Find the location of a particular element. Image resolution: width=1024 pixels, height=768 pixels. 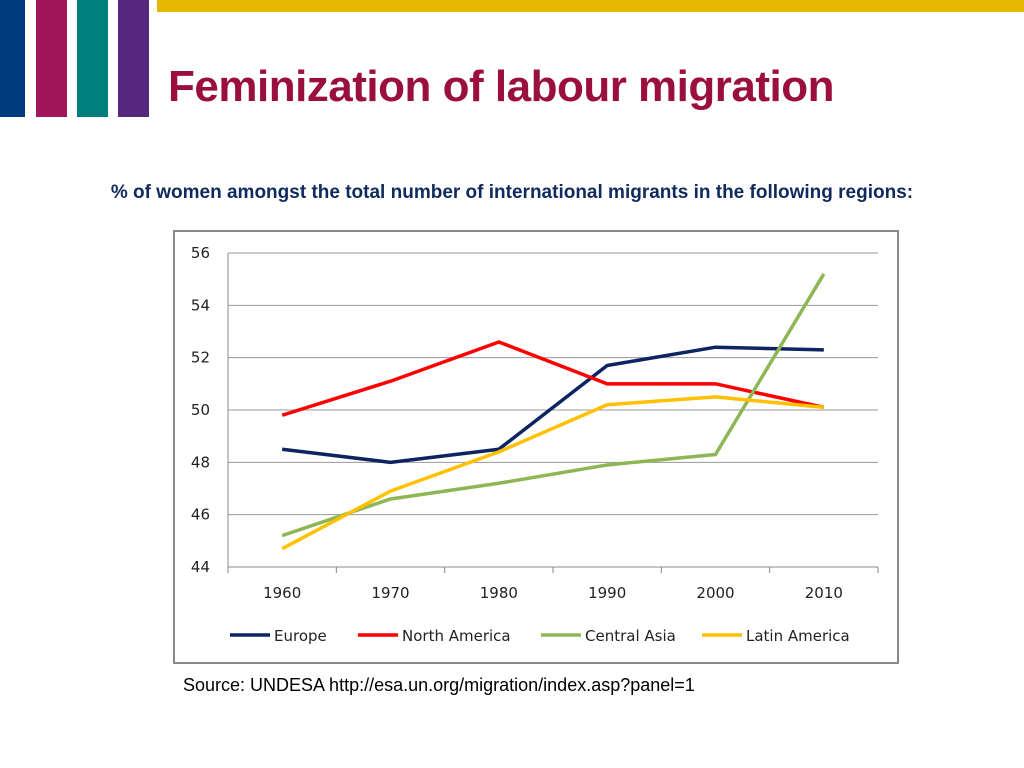

slide-title: Feminization of labour migration is located at coordinates (501, 86).